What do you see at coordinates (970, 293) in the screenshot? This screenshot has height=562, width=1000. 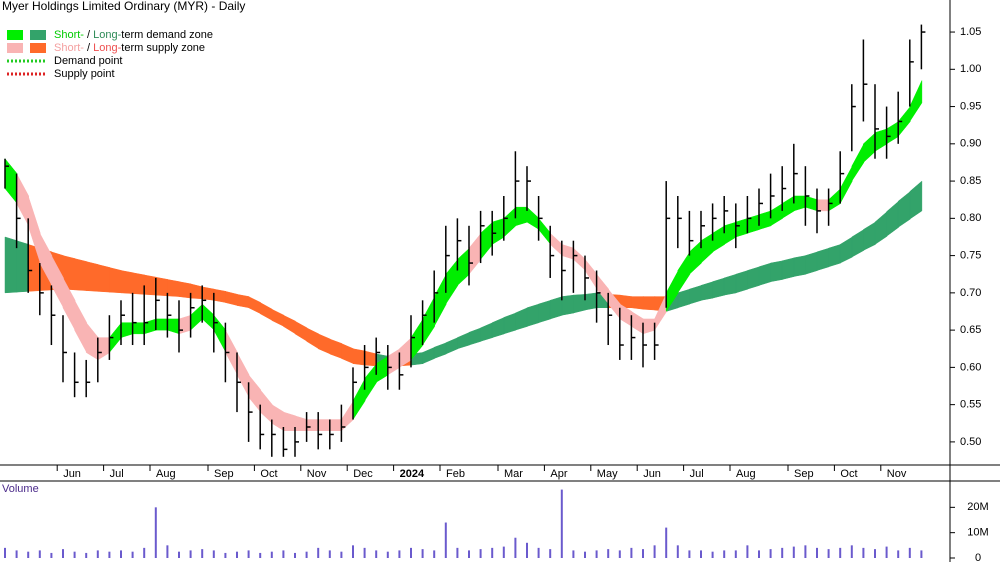 I see `y-tick-label: 0.70` at bounding box center [970, 293].